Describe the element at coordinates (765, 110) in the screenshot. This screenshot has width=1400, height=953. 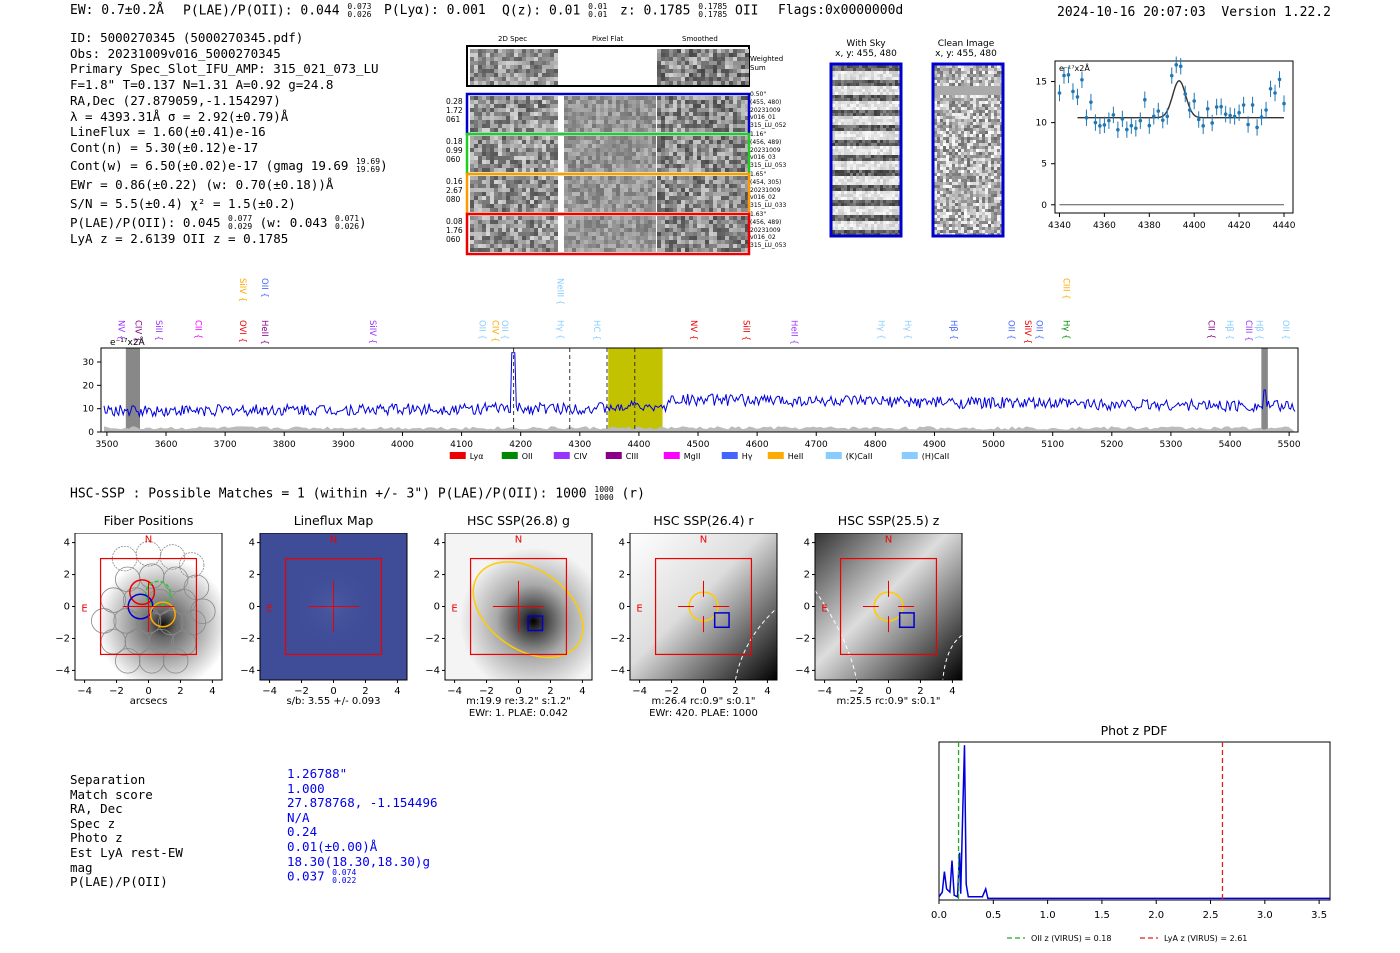
I see `cutout-row-meta: 20231009` at that location.